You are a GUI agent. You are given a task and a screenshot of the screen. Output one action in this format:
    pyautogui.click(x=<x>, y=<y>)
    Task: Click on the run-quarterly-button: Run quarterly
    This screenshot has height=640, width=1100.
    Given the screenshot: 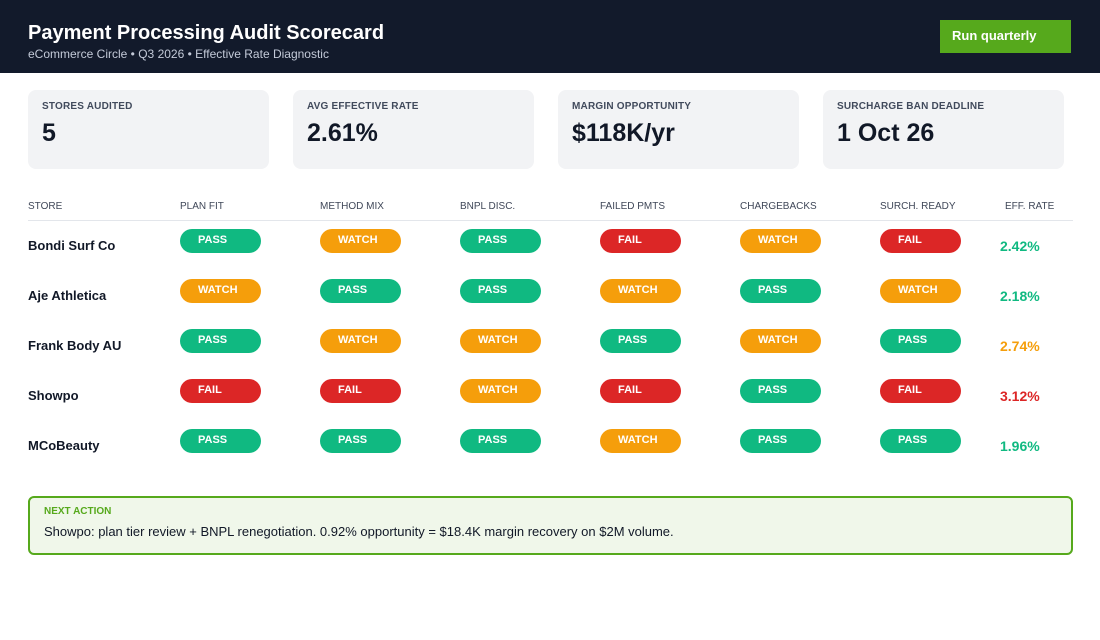 What is the action you would take?
    pyautogui.click(x=1005, y=36)
    